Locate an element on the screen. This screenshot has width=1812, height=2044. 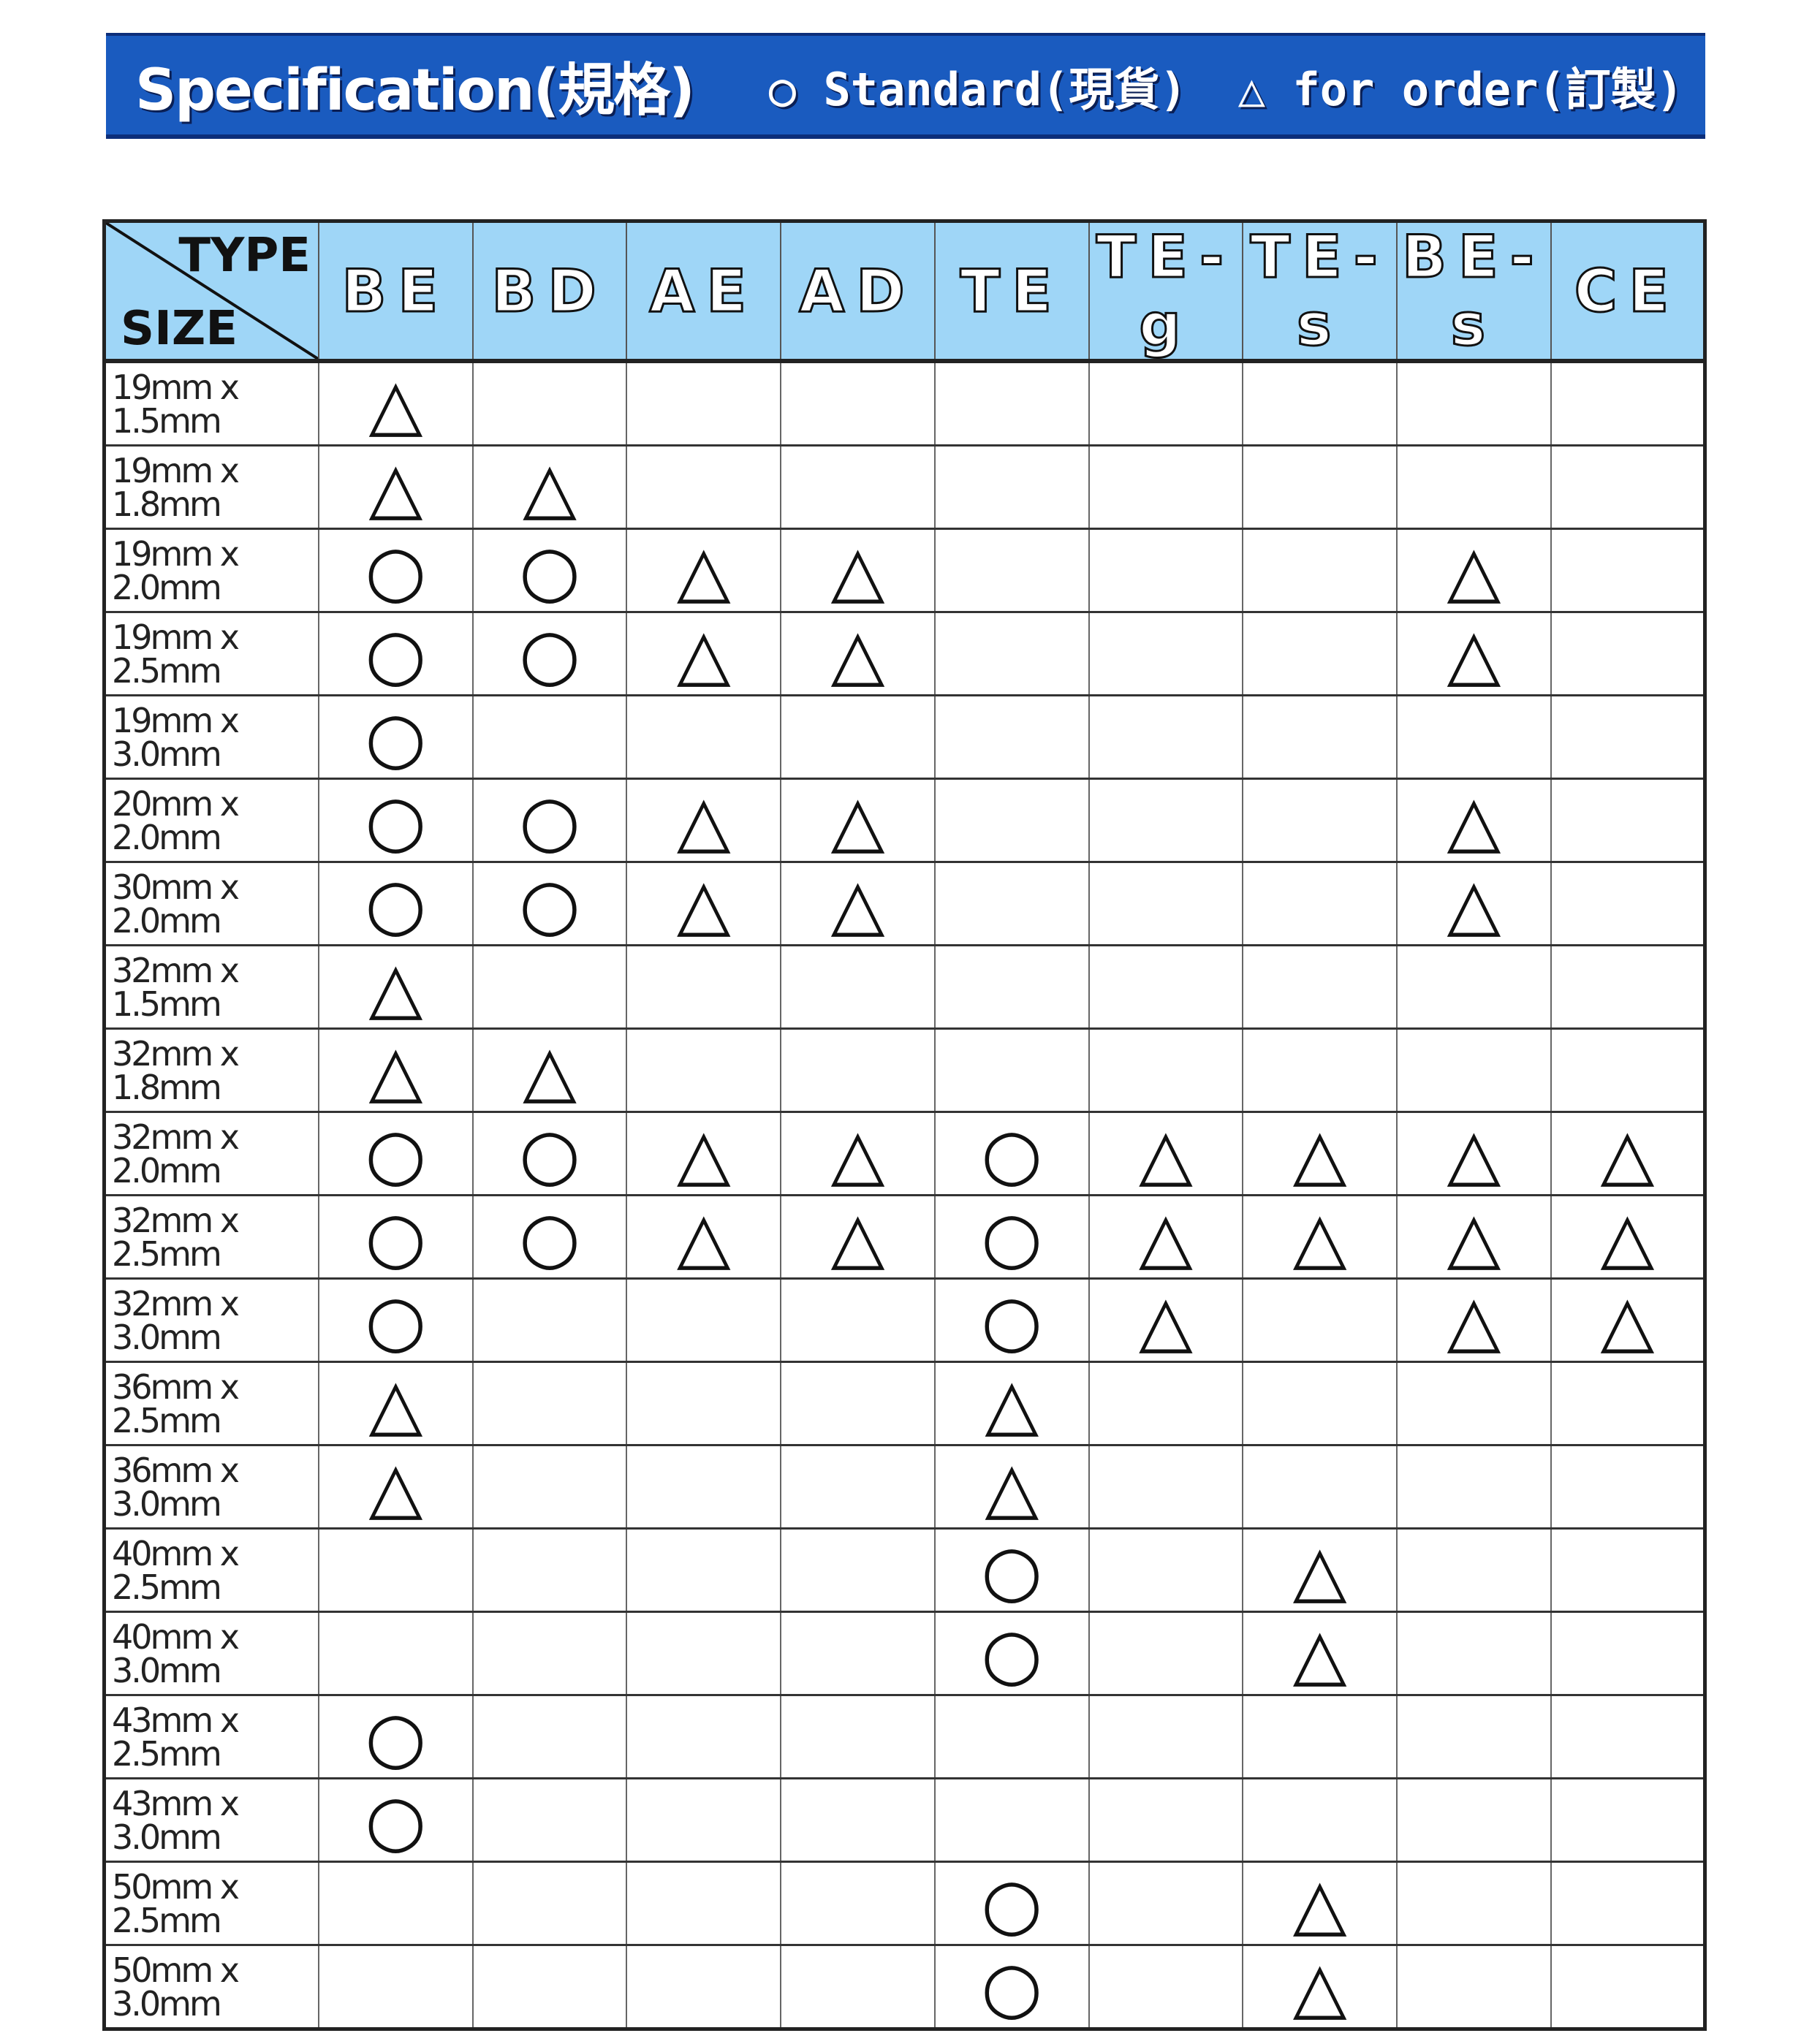
column-header: TE-g is located at coordinates (1165, 292).